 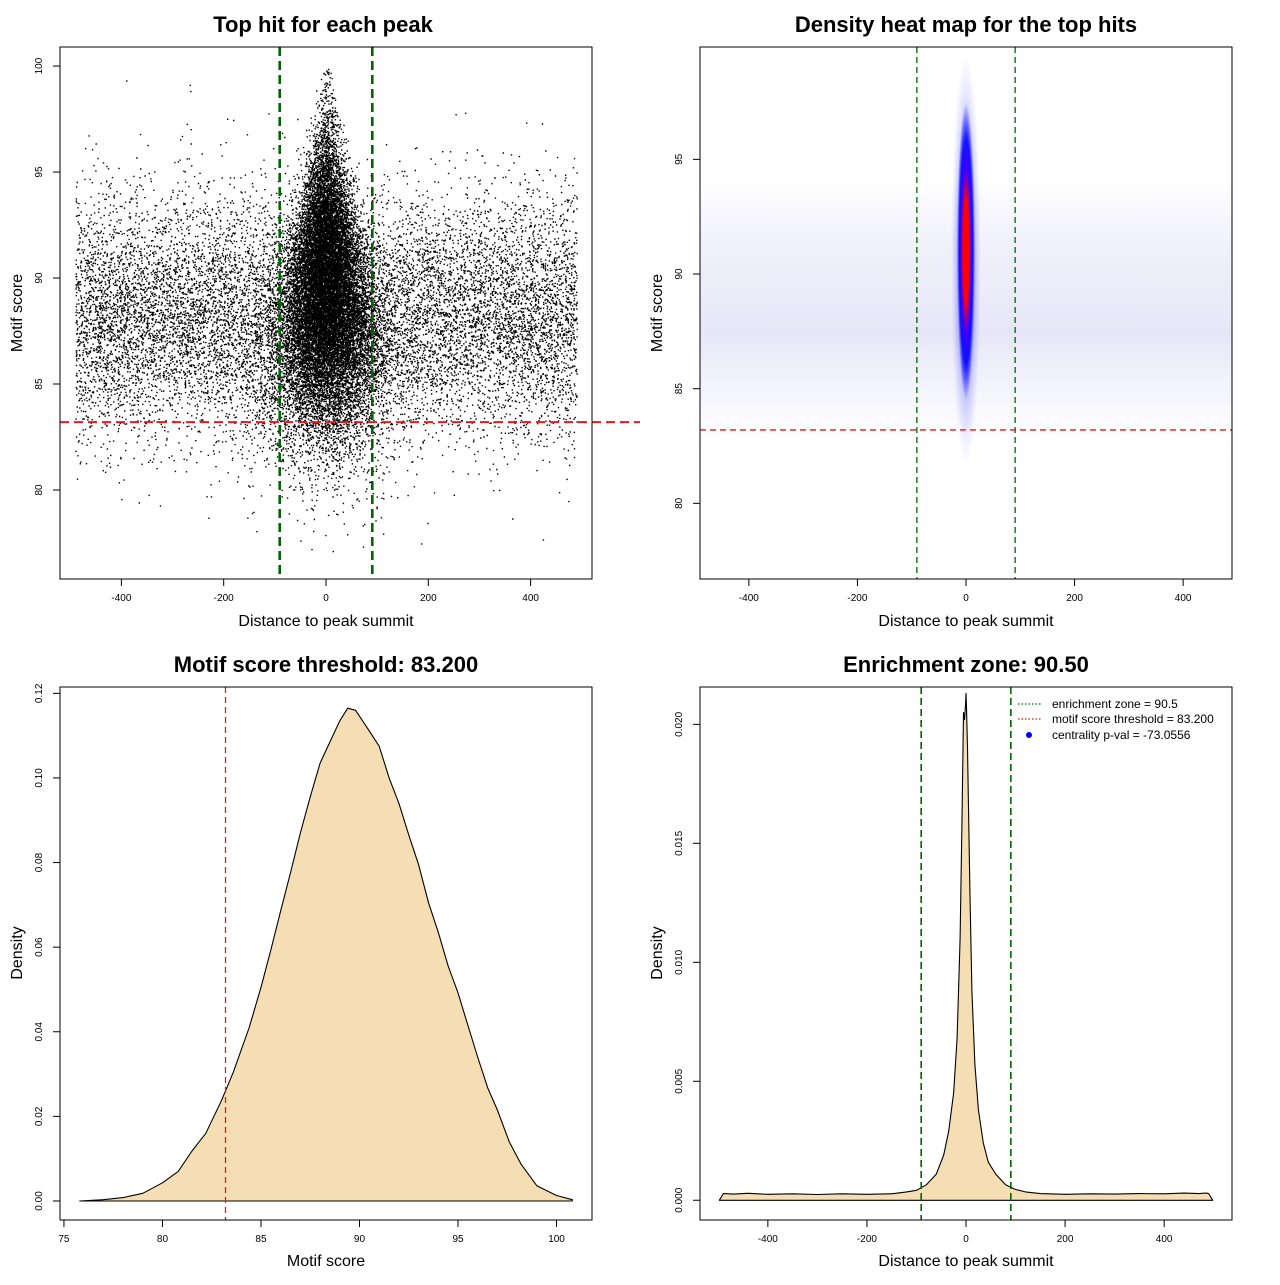 What do you see at coordinates (867, 1239) in the screenshot?
I see `distance-density-x-tick-label: -200` at bounding box center [867, 1239].